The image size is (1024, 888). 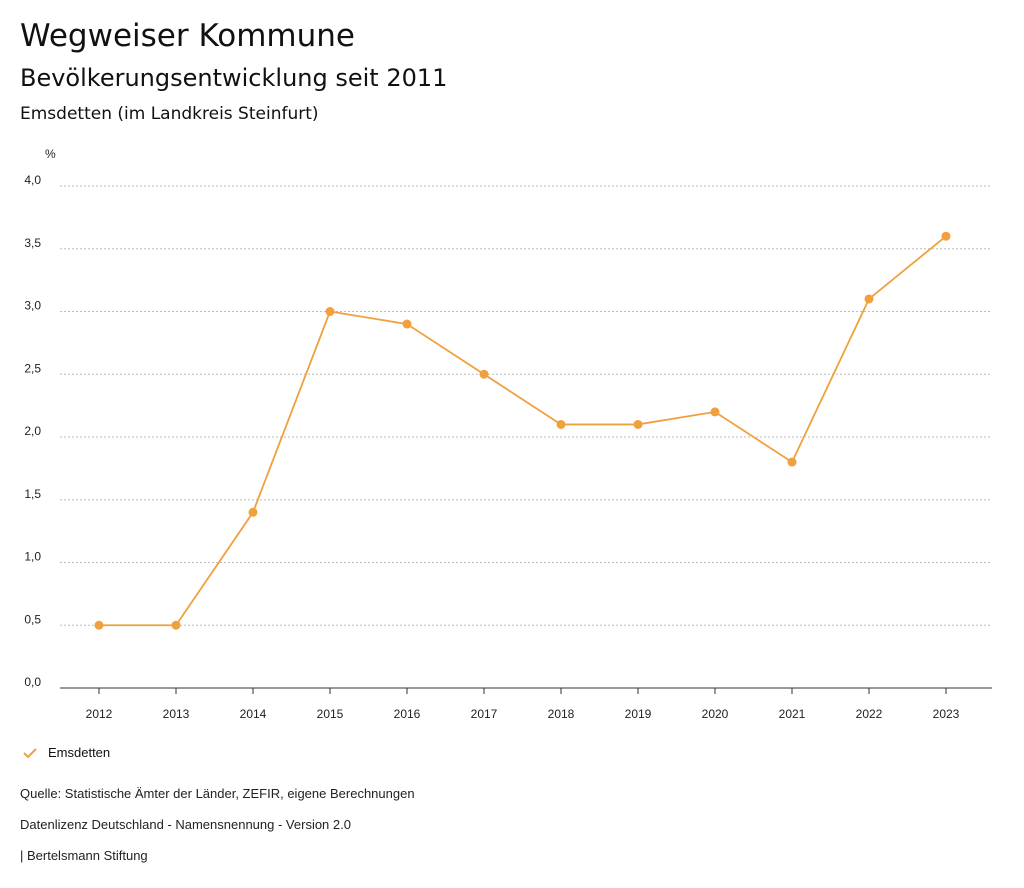 I want to click on chart-subtitle: Bevölkerungsentwicklung seit 2011, so click(x=234, y=78).